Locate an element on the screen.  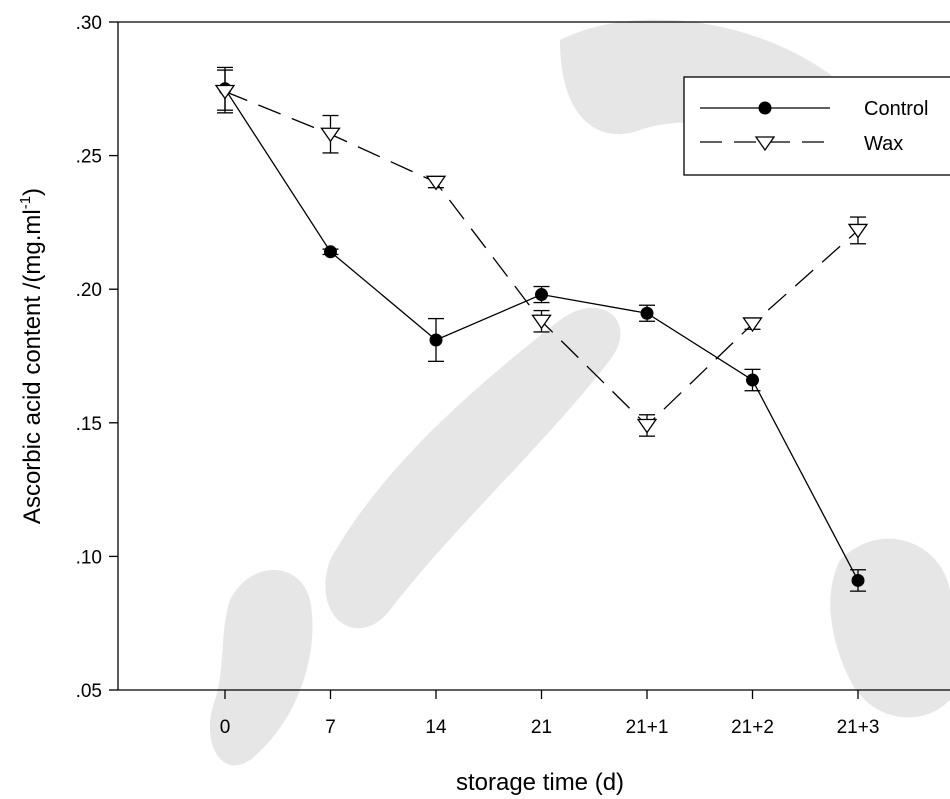
y-axis-title: Ascorbic acid content /(mg.ml-1) is located at coordinates (31, 356).